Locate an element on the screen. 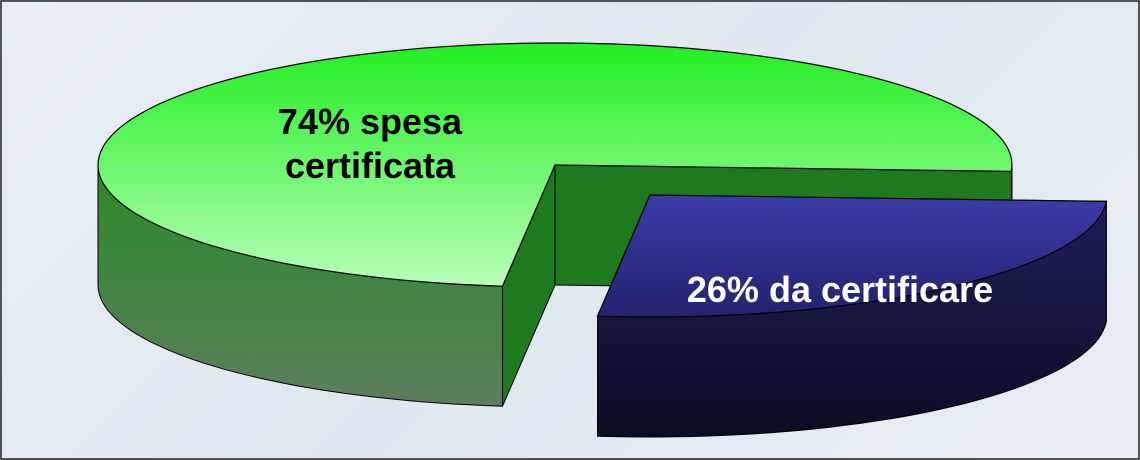 The image size is (1140, 460). slice-label: 26% da certificare is located at coordinates (840, 290).